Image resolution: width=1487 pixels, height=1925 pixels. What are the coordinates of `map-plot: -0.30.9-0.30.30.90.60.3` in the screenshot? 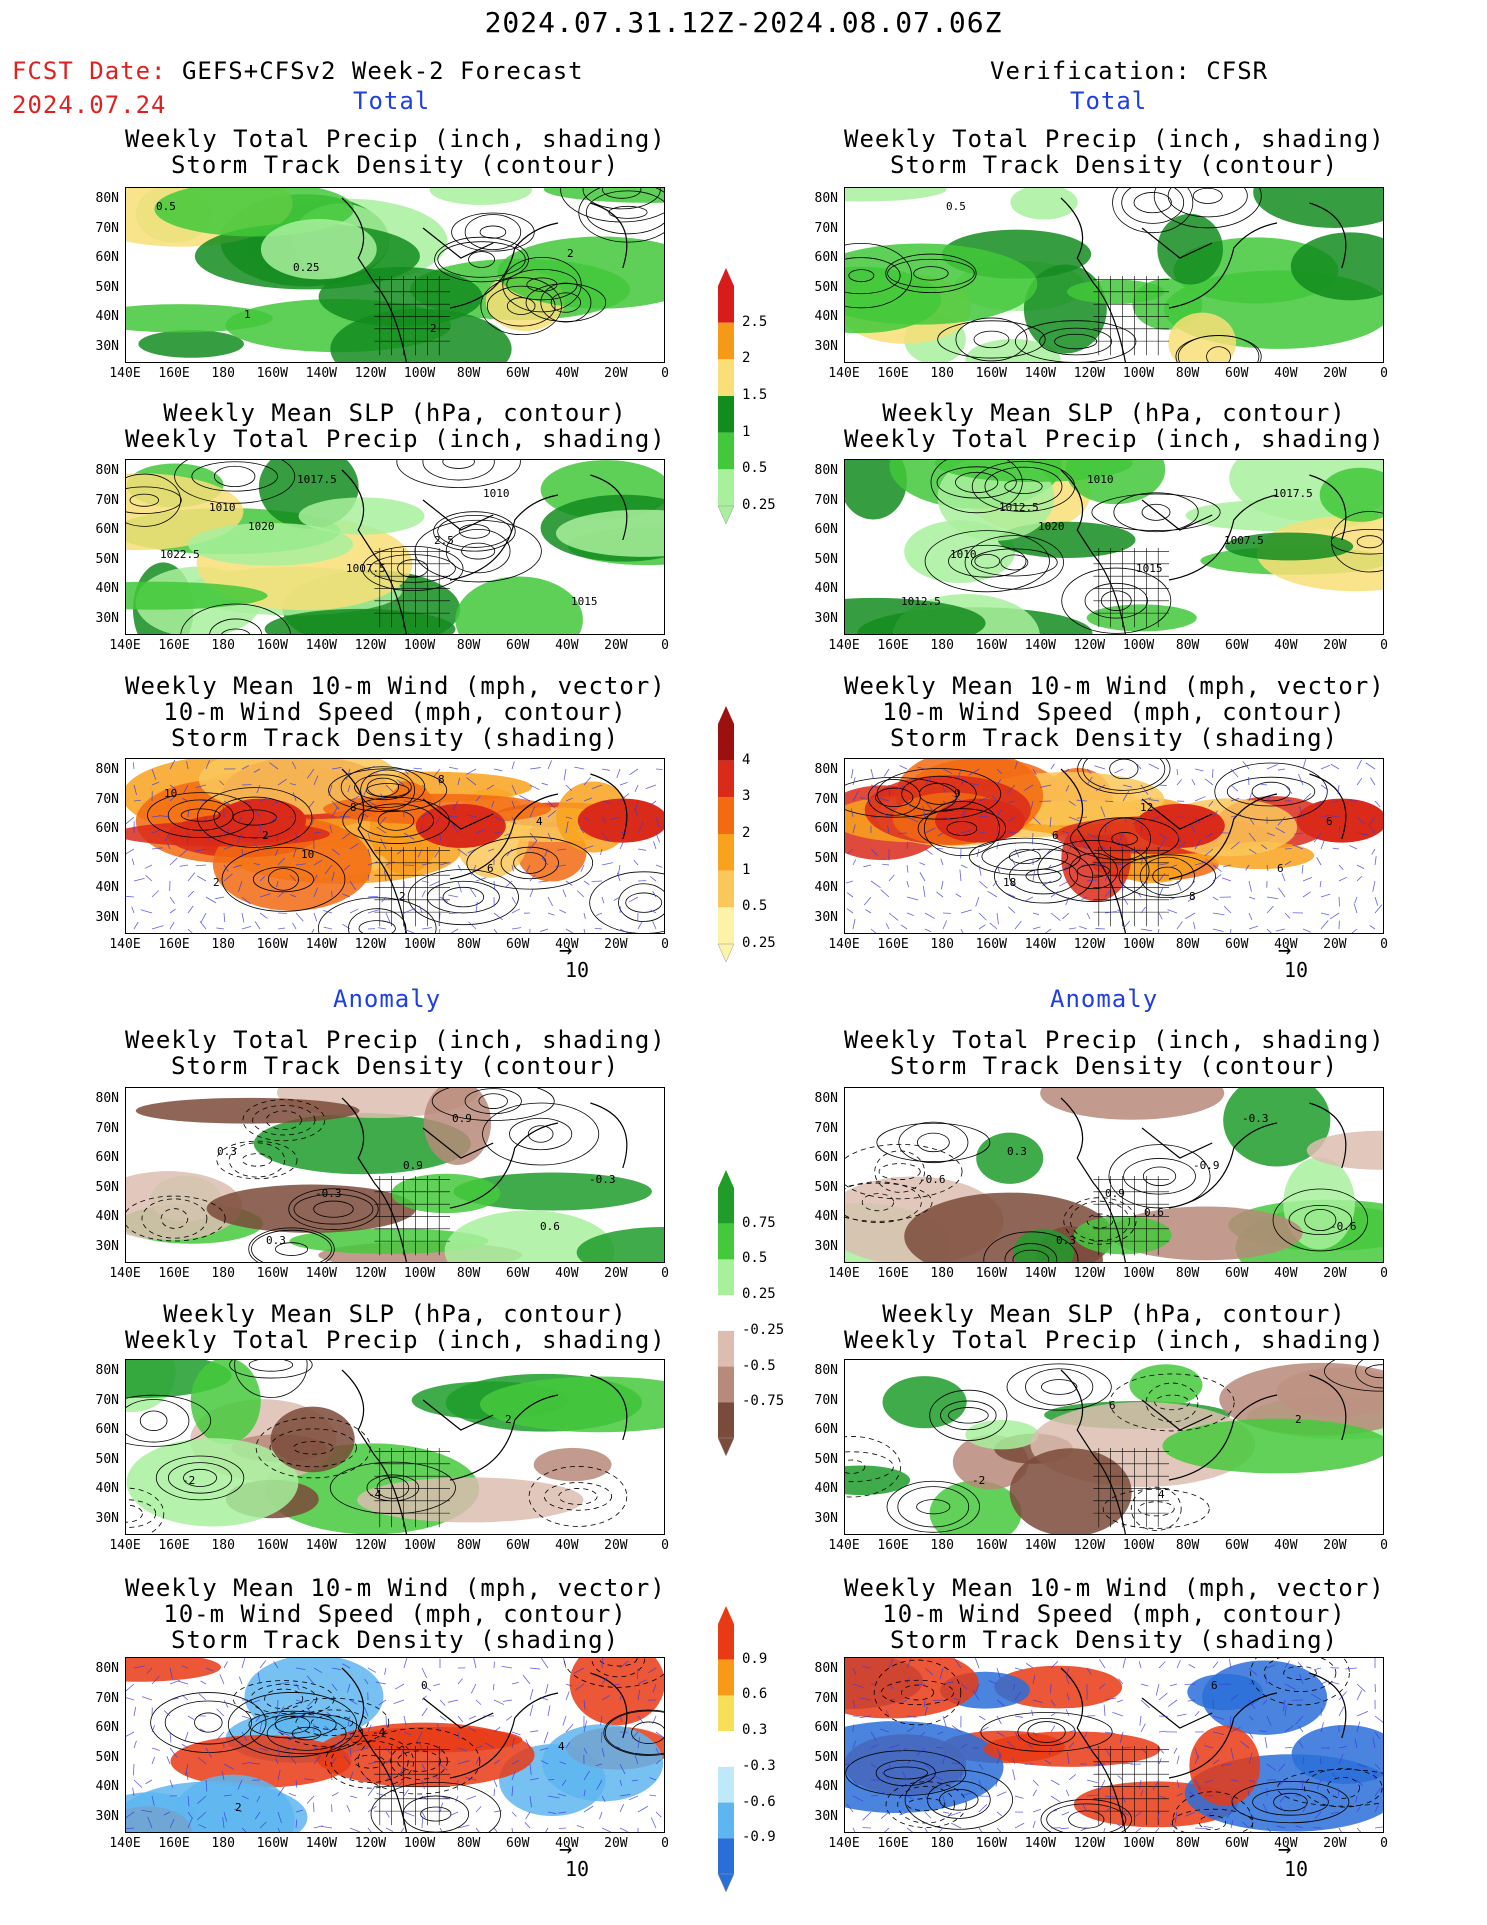 It's located at (395, 1175).